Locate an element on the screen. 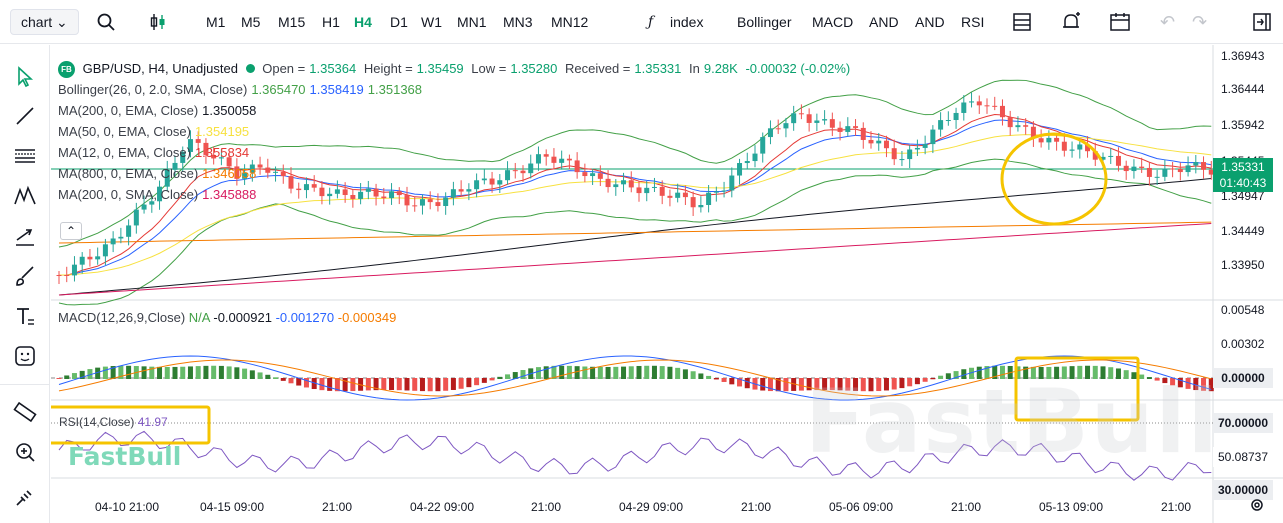  tf-w1: W1 is located at coordinates (431, 22).